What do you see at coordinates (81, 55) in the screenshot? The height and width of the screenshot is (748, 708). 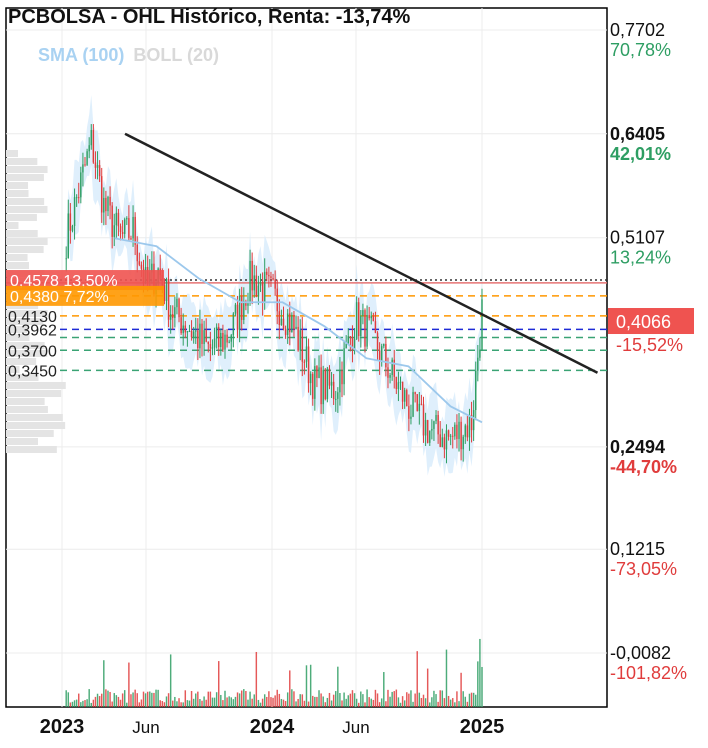 I see `sma-legend: SMA (100)` at bounding box center [81, 55].